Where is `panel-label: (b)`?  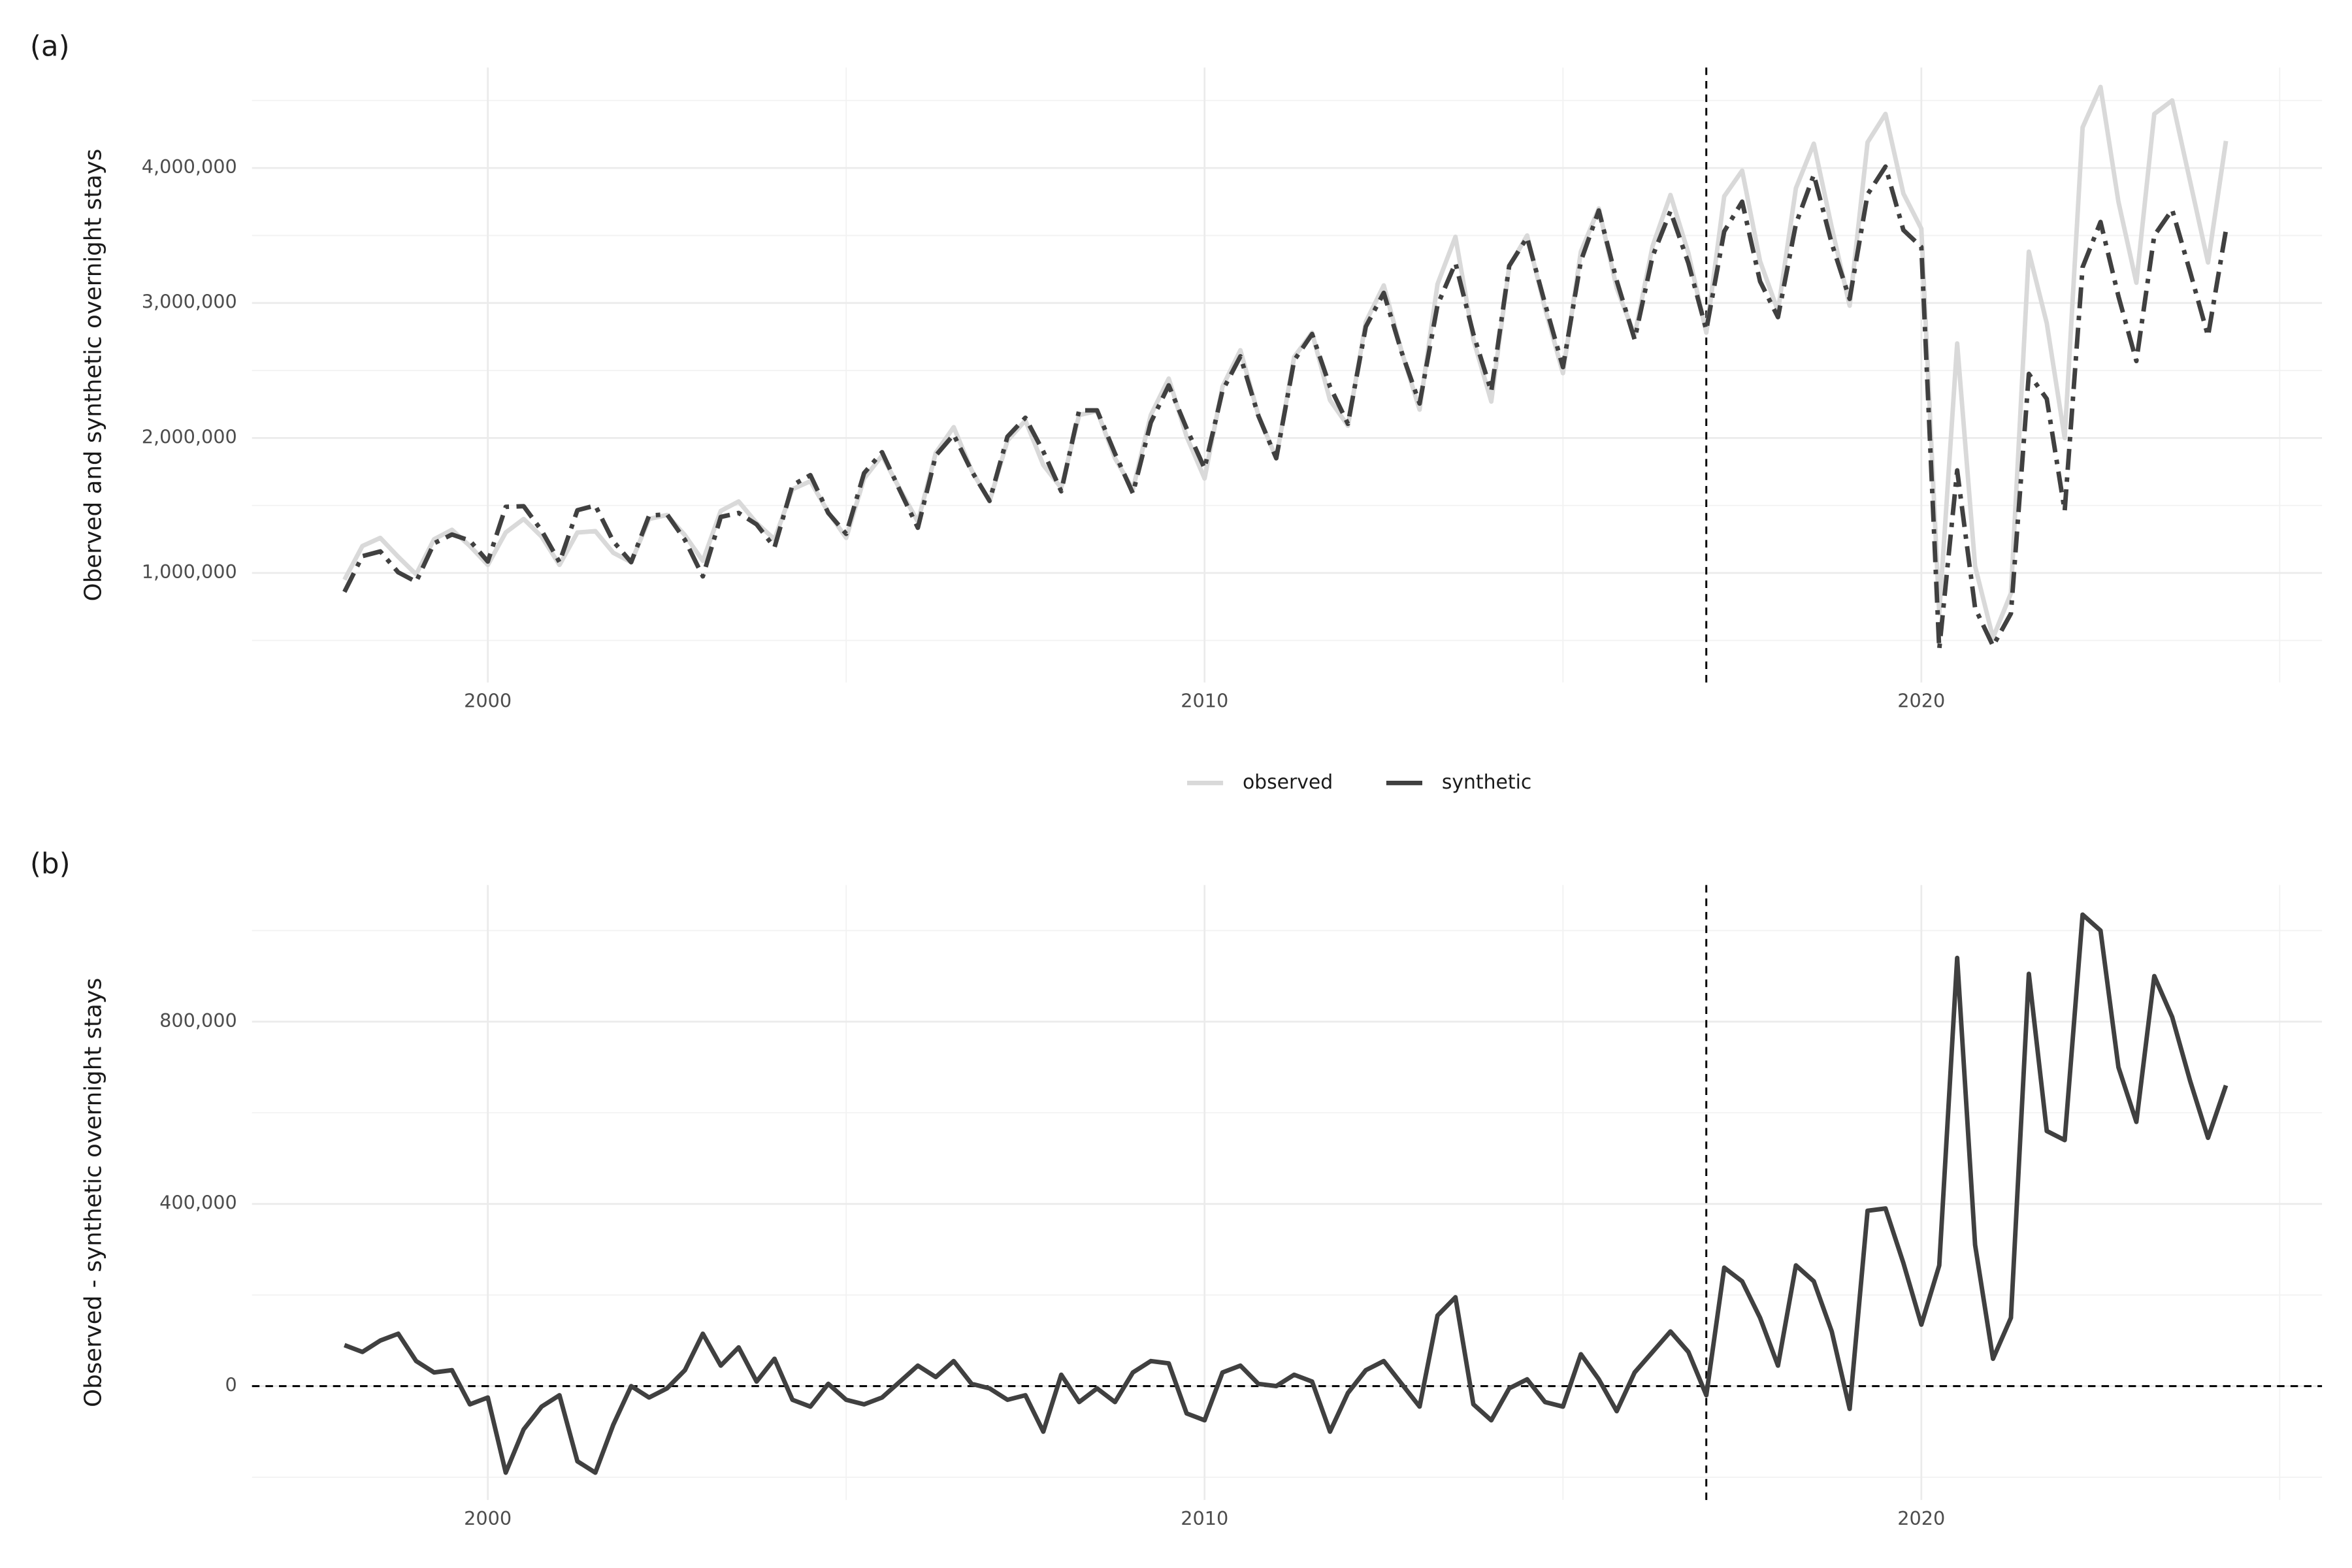 panel-label: (b) is located at coordinates (50, 864).